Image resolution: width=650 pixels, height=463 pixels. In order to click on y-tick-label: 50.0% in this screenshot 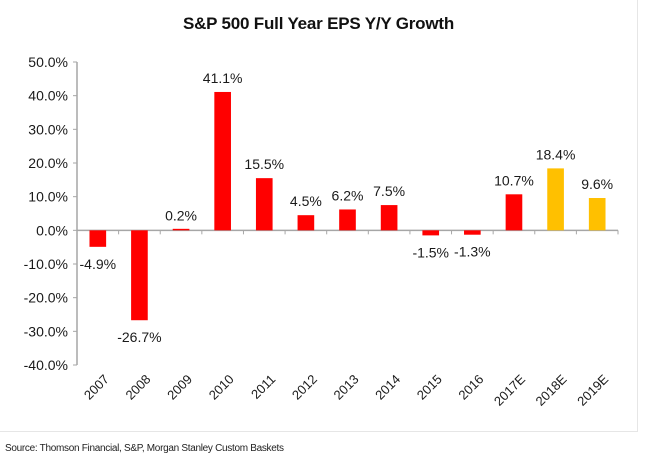, I will do `click(48, 62)`.